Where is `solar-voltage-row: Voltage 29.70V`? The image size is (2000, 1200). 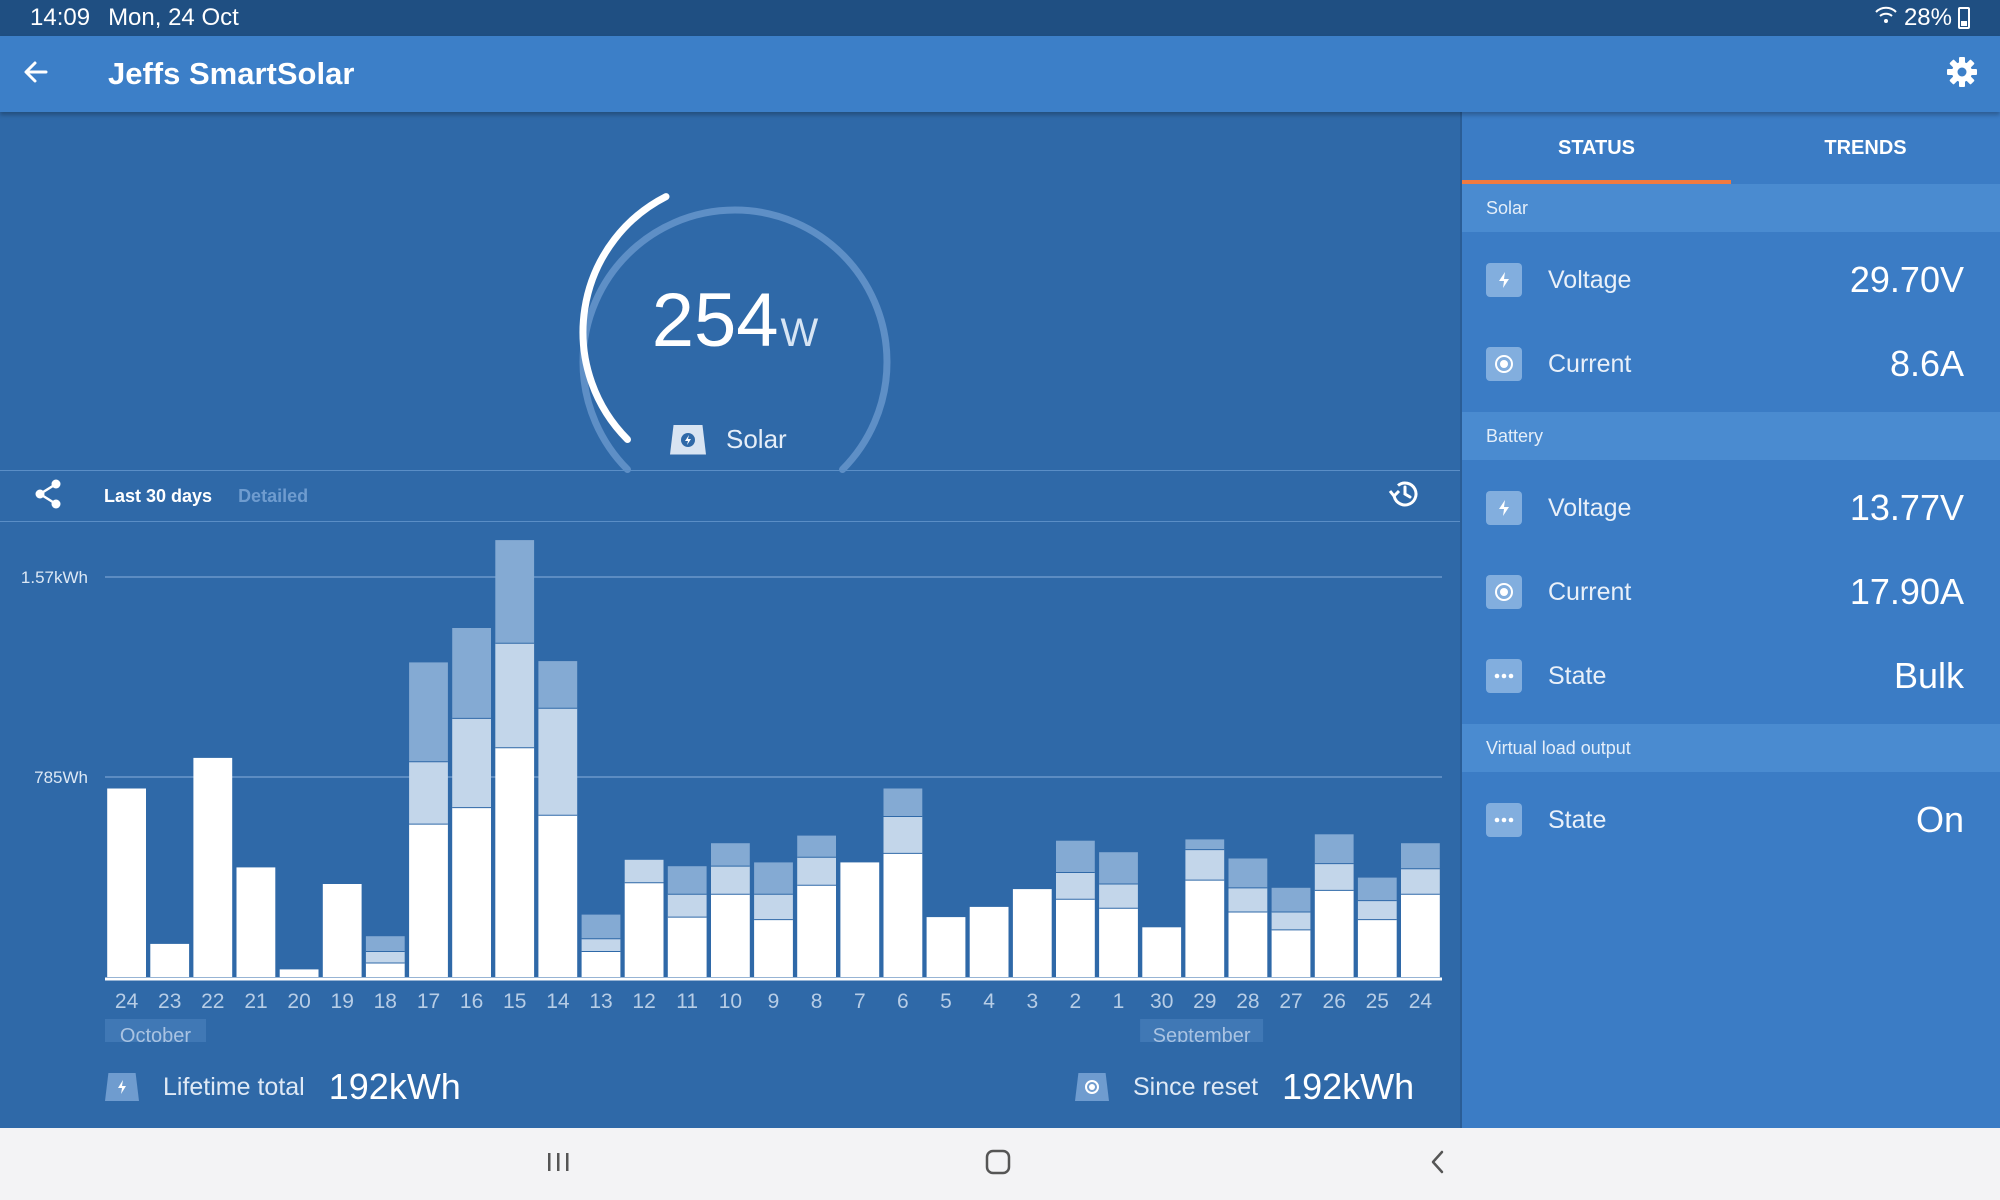
solar-voltage-row: Voltage 29.70V is located at coordinates (1731, 280).